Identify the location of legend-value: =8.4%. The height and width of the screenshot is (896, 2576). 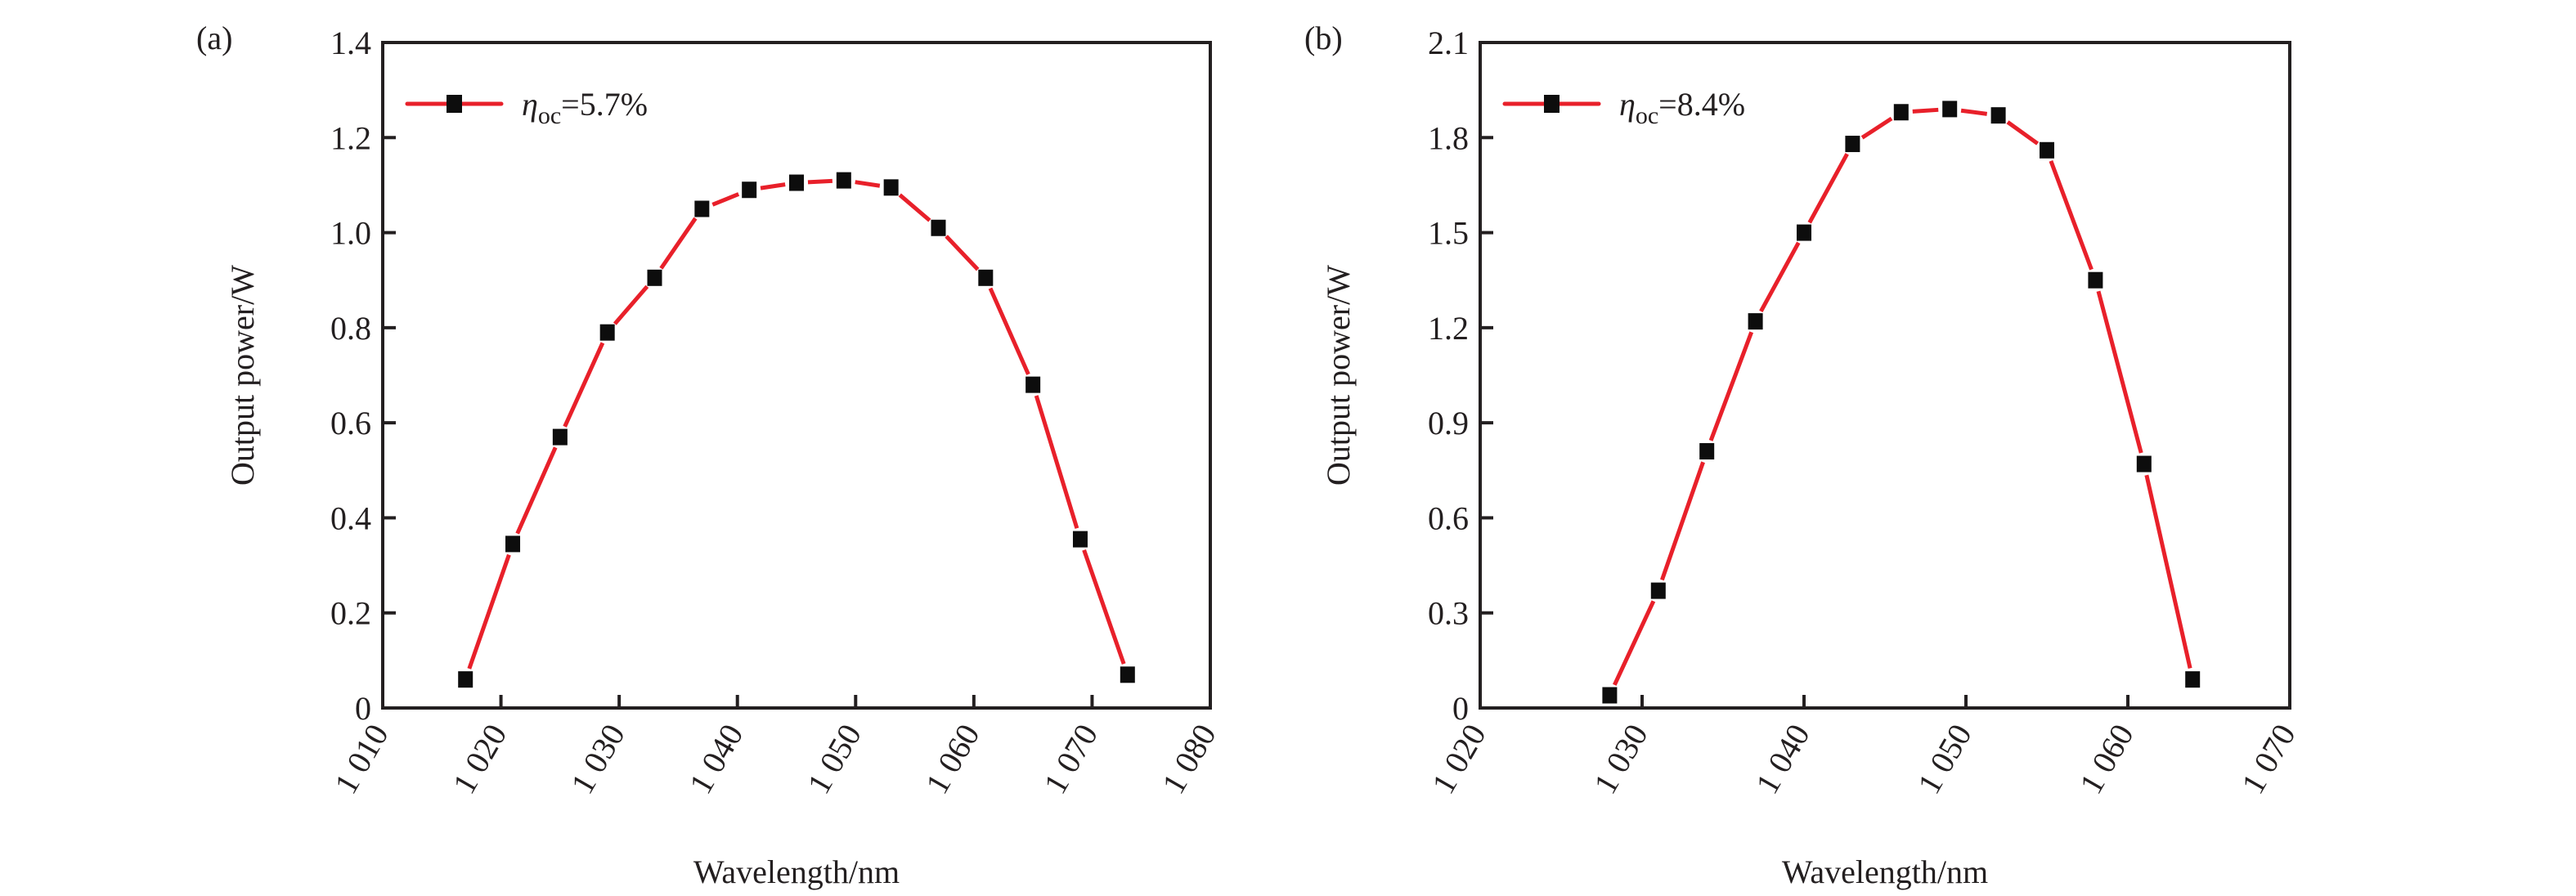
(1701, 104).